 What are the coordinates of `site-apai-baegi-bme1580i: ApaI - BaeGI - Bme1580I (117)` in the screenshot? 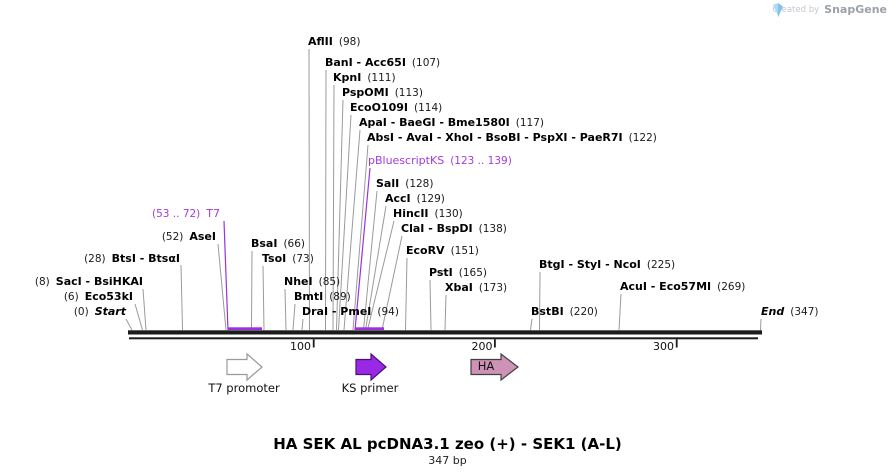 It's located at (451, 122).